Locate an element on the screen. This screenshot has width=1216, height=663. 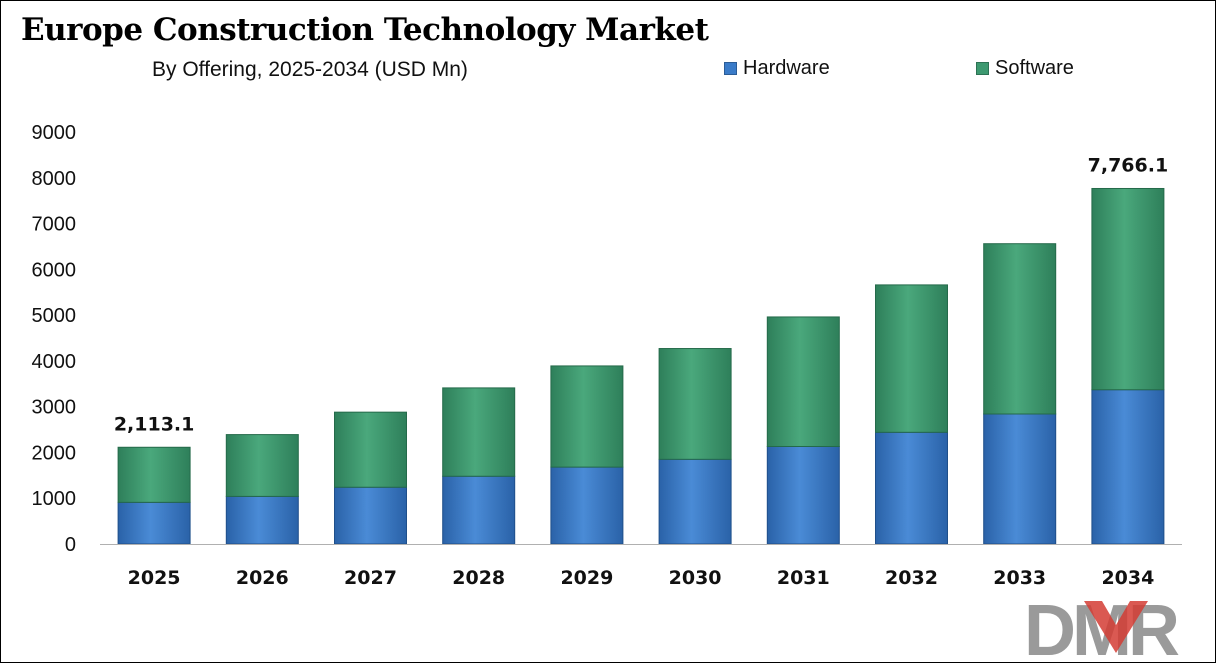
bar-software-2027 is located at coordinates (370, 449).